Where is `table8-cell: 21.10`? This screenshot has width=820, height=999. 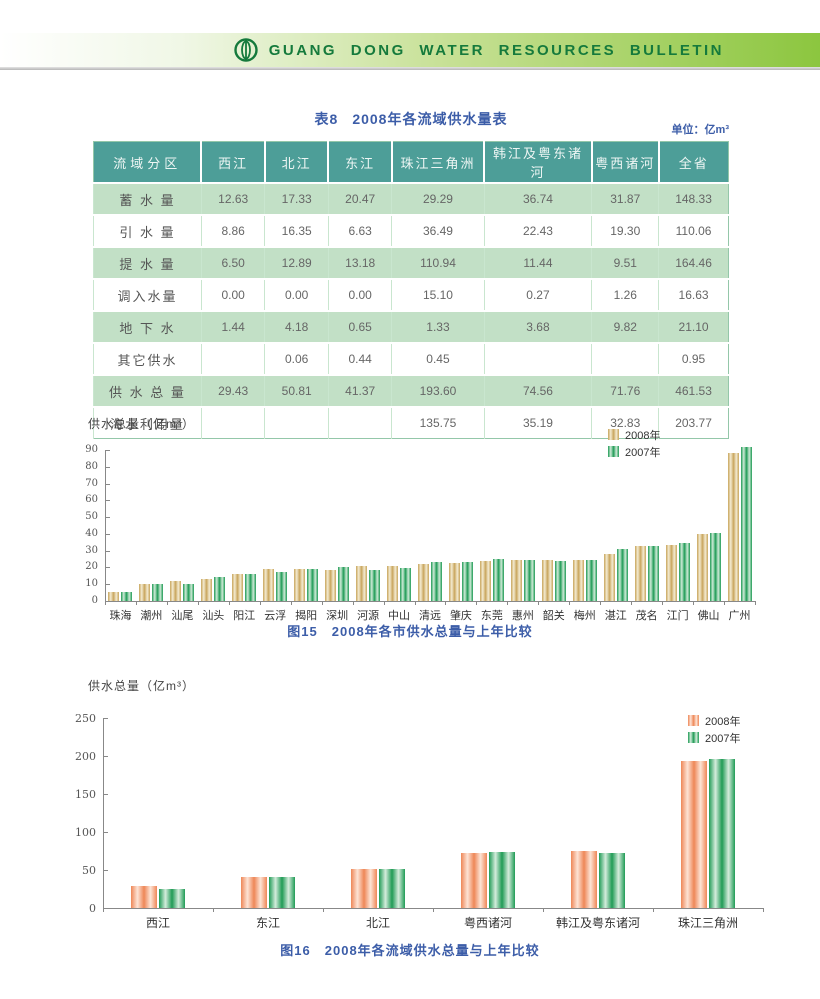 table8-cell: 21.10 is located at coordinates (693, 326).